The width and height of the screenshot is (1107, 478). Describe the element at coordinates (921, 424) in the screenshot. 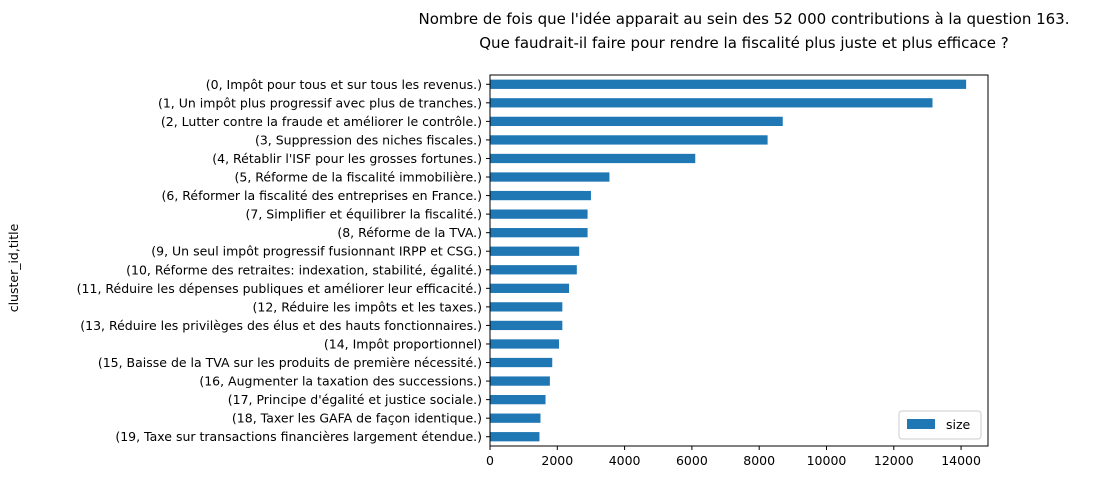

I see `legend-swatch` at that location.